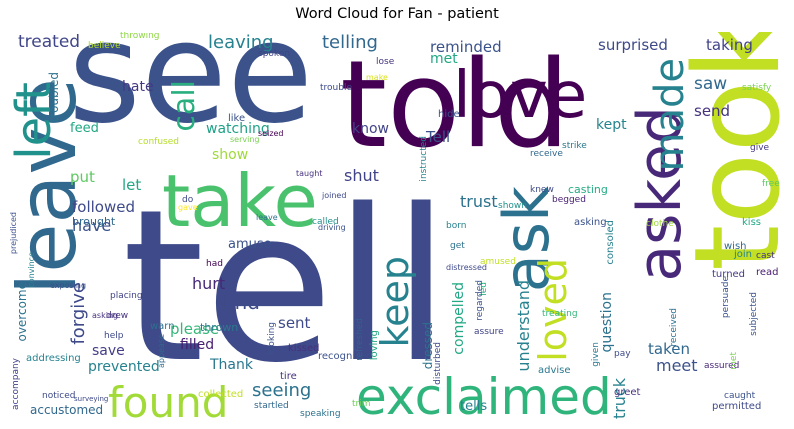 The width and height of the screenshot is (794, 429). Describe the element at coordinates (455, 105) in the screenshot. I see `cloud-word: told` at that location.